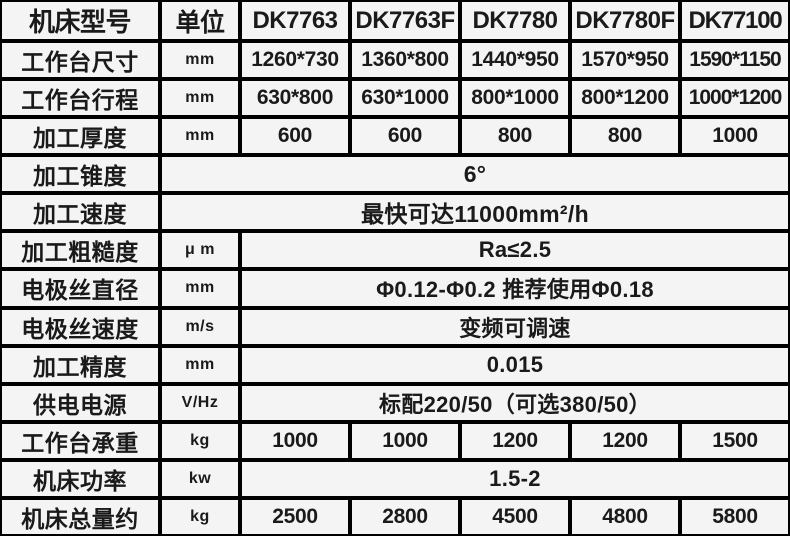 The height and width of the screenshot is (536, 790). I want to click on table-row: 加工锥度 6°, so click(395, 174).